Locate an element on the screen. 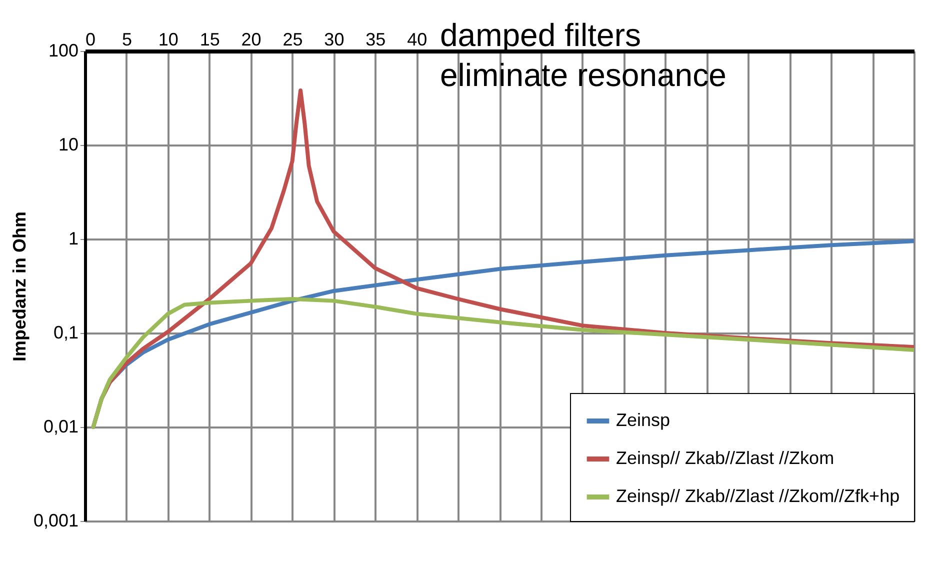  y-tick-label: 0,01 is located at coordinates (60, 426).